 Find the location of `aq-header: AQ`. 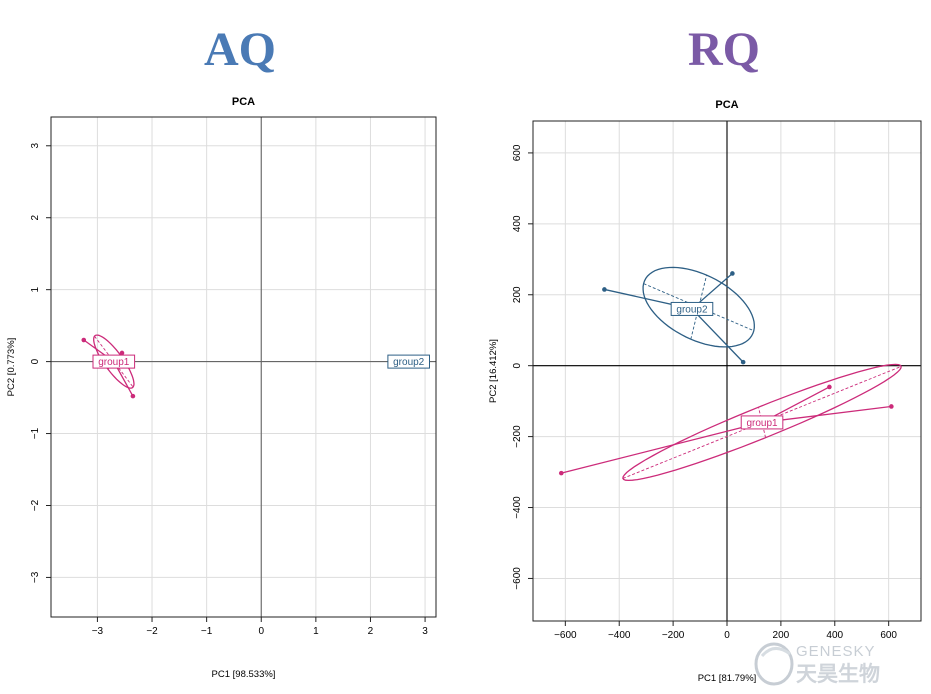

aq-header: AQ is located at coordinates (240, 49).